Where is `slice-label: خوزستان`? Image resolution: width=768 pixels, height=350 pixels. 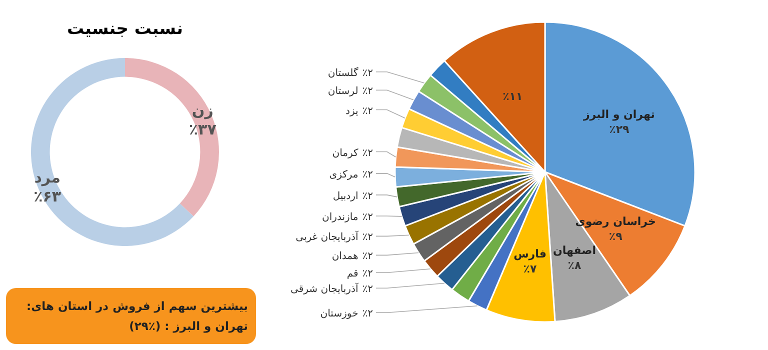
slice-label: خوزستان is located at coordinates (339, 314).